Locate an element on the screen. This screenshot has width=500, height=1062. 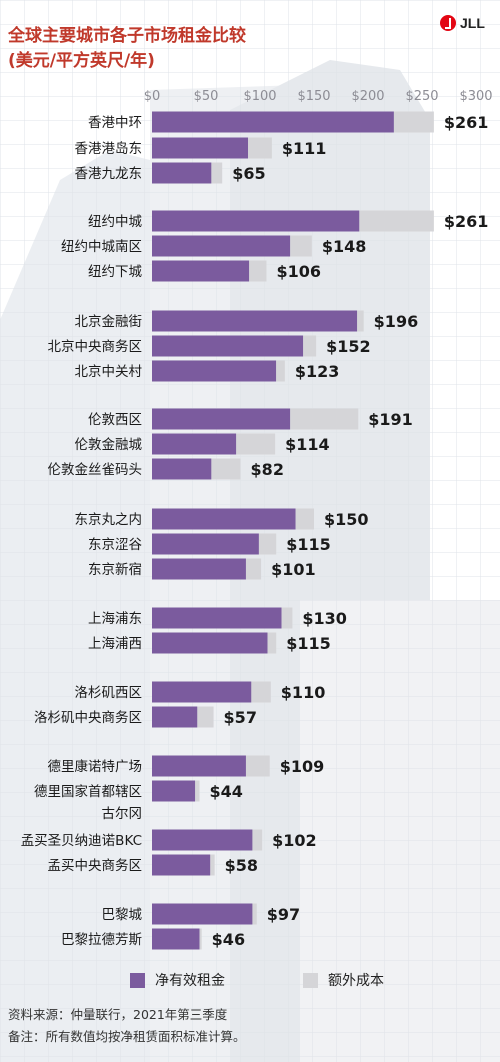
category-label: 伦敦西区 is located at coordinates (115, 420).